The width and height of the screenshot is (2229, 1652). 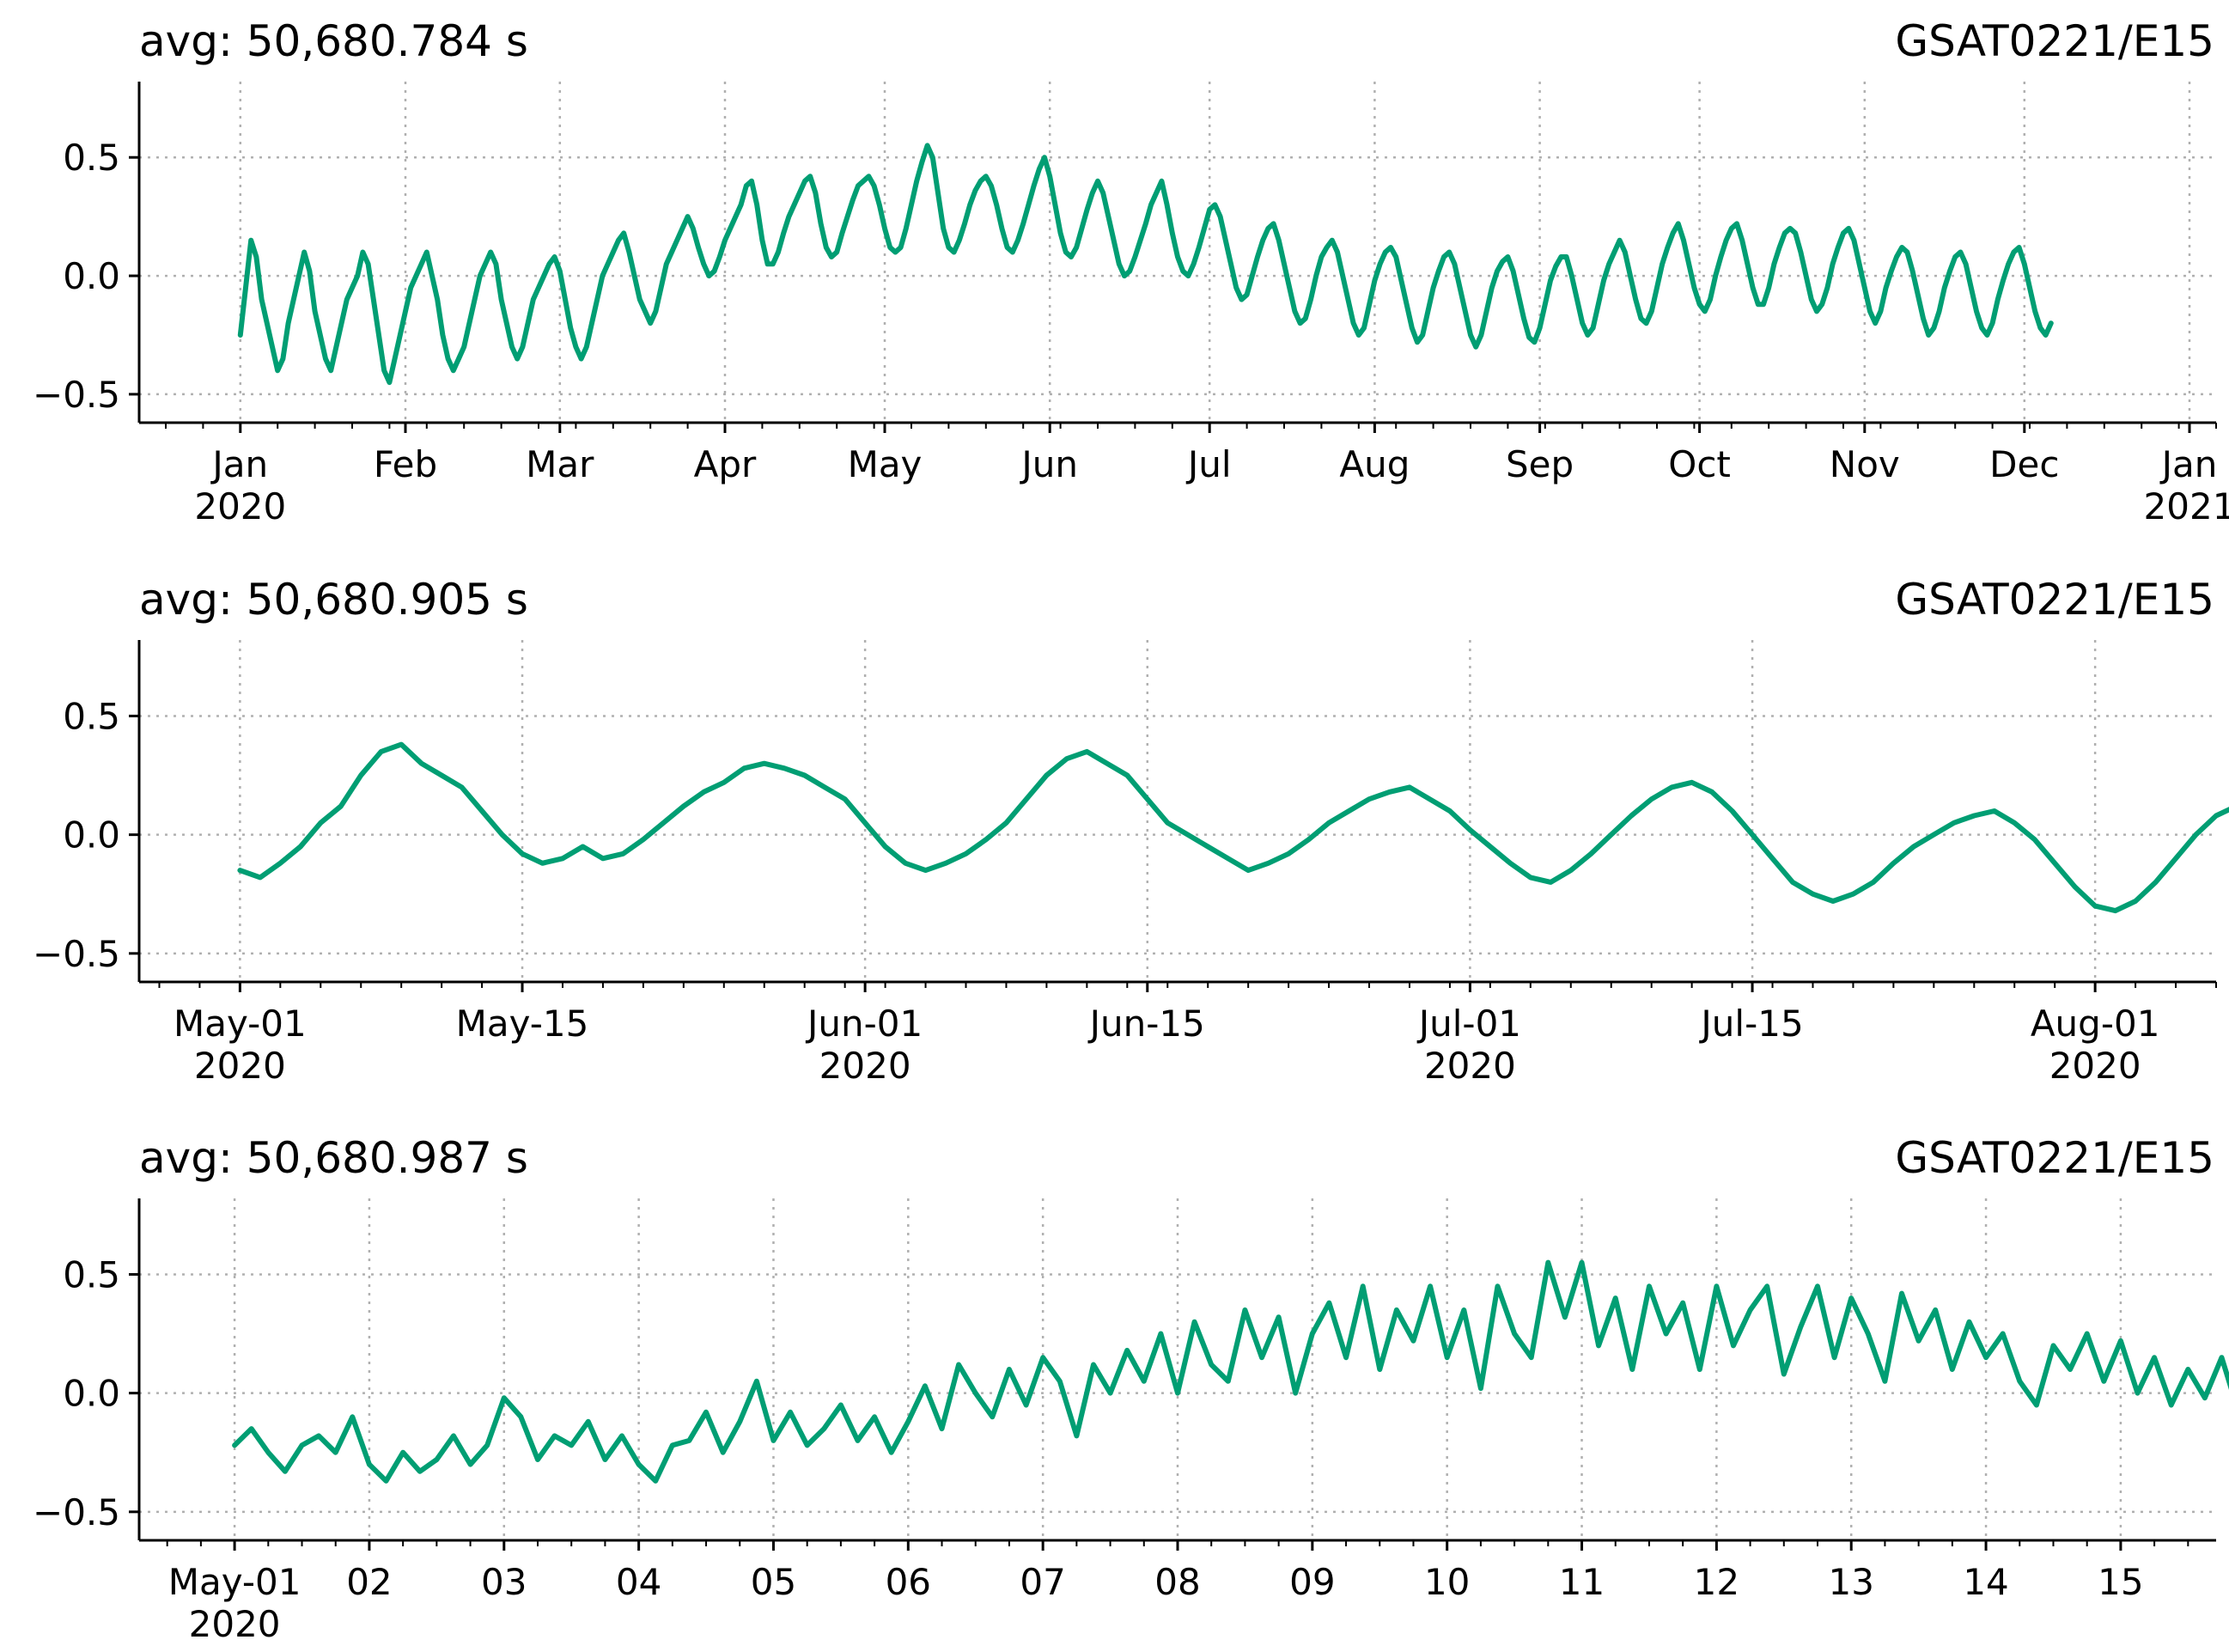 I want to click on x-tick-label: Mar, so click(x=560, y=464).